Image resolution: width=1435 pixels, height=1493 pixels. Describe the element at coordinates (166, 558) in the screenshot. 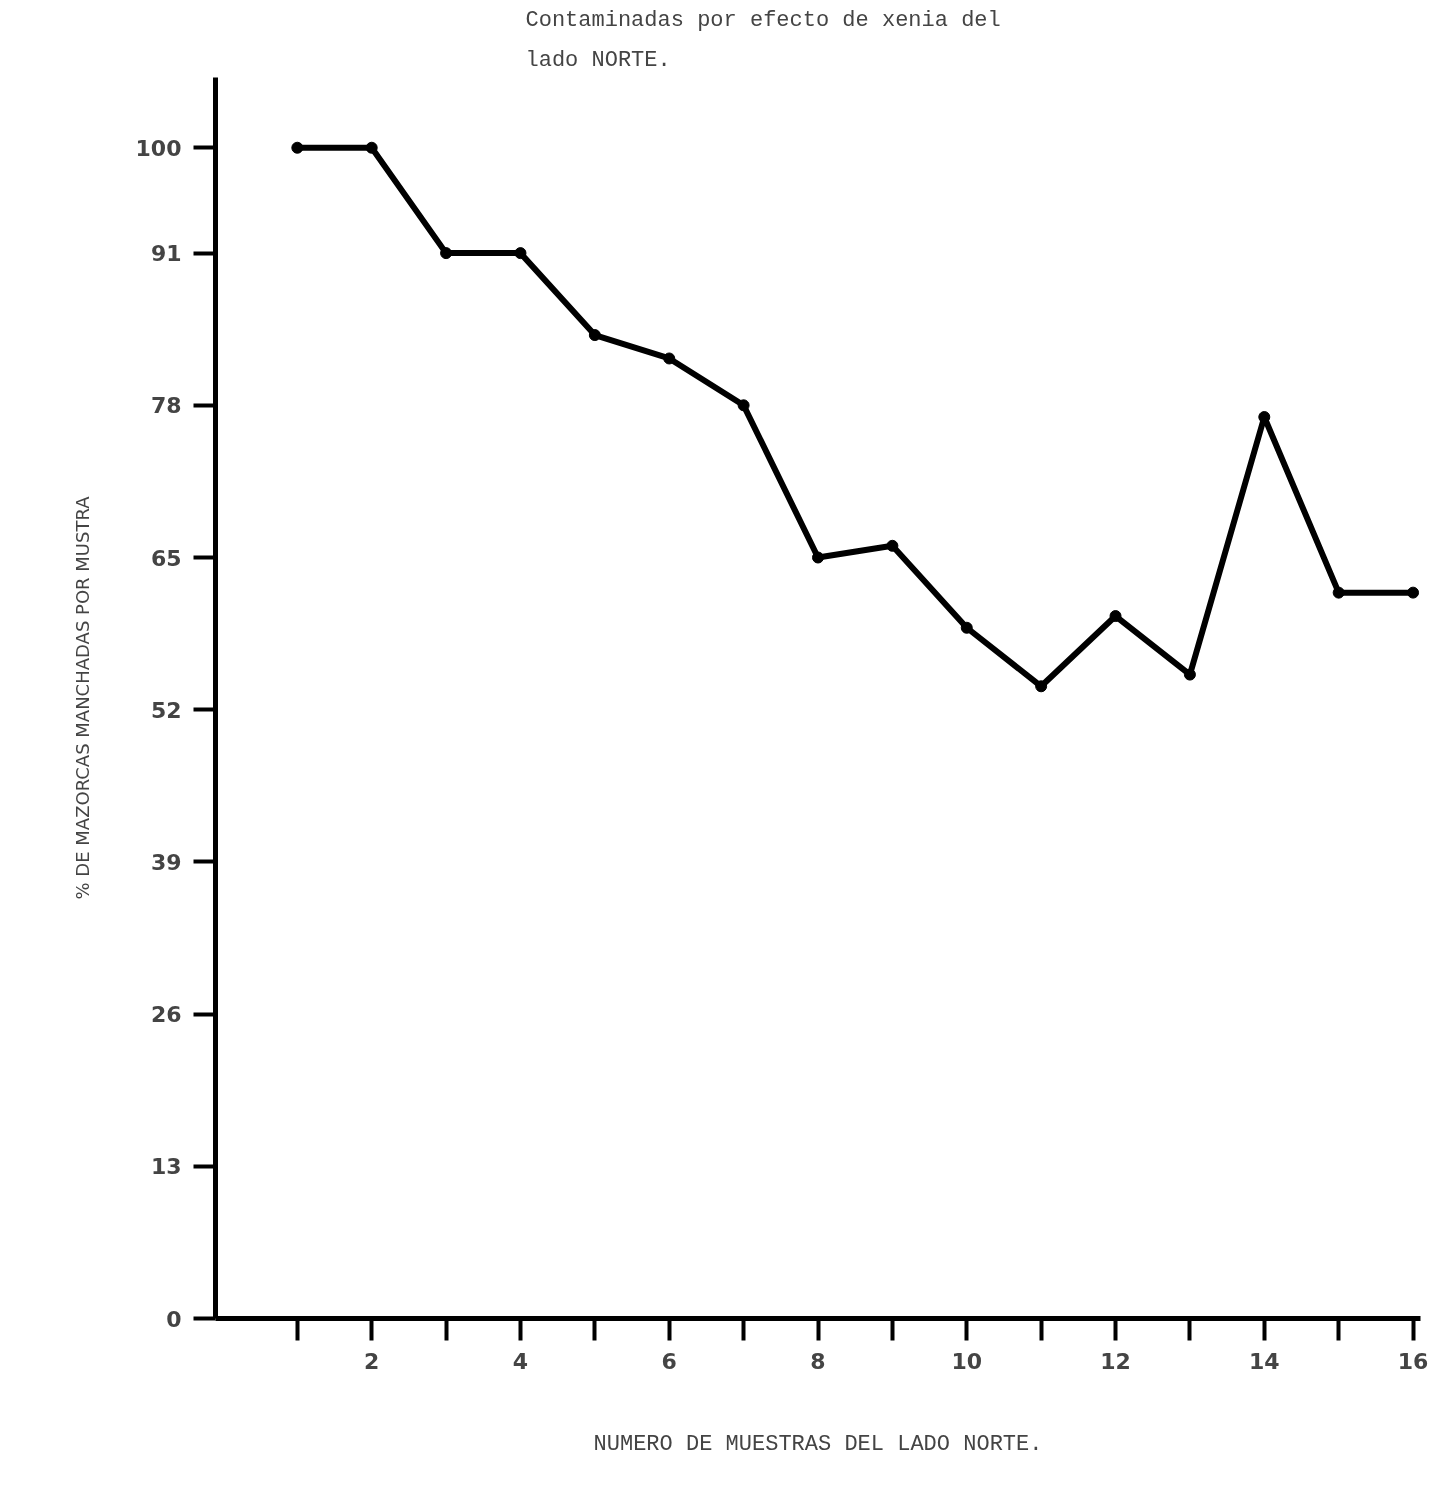

I see `y-tick-label: 65` at that location.